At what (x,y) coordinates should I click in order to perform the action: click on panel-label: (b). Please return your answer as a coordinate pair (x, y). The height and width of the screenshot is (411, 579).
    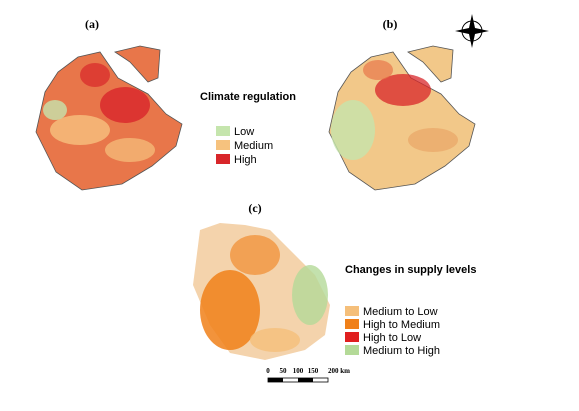
    Looking at the image, I should click on (390, 24).